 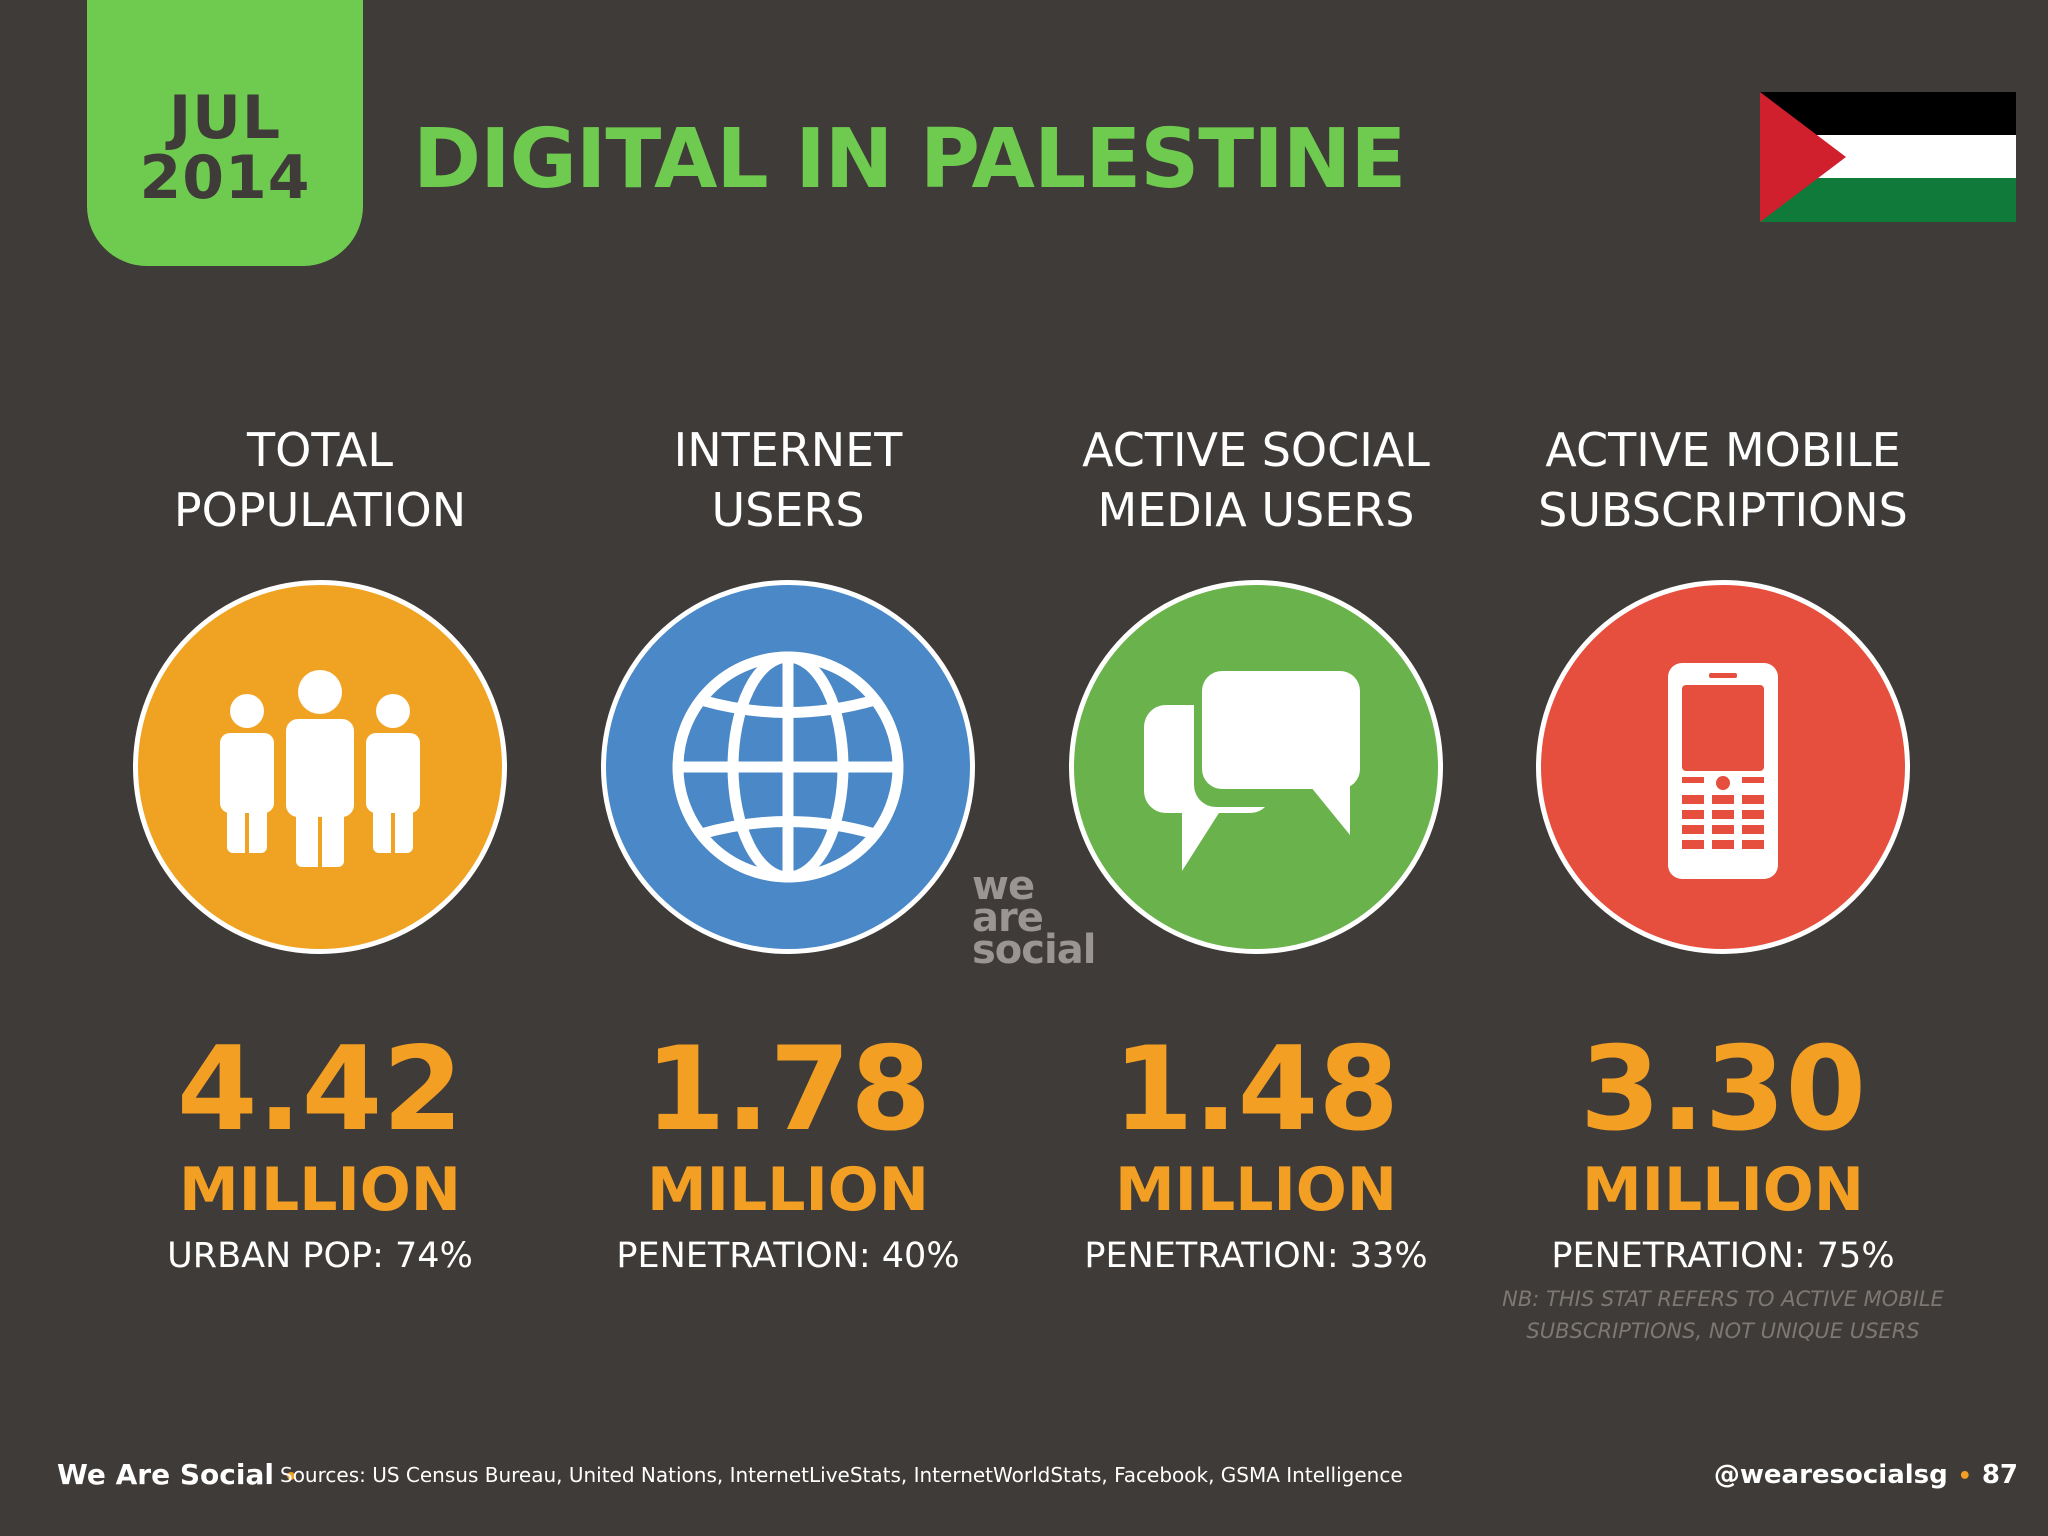 What do you see at coordinates (1723, 510) in the screenshot?
I see `heading-line: SUBSCRIPTIONS` at bounding box center [1723, 510].